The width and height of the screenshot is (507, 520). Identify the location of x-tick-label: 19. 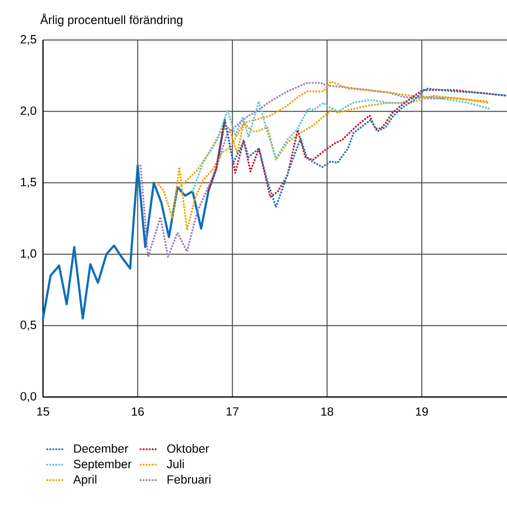
(422, 411).